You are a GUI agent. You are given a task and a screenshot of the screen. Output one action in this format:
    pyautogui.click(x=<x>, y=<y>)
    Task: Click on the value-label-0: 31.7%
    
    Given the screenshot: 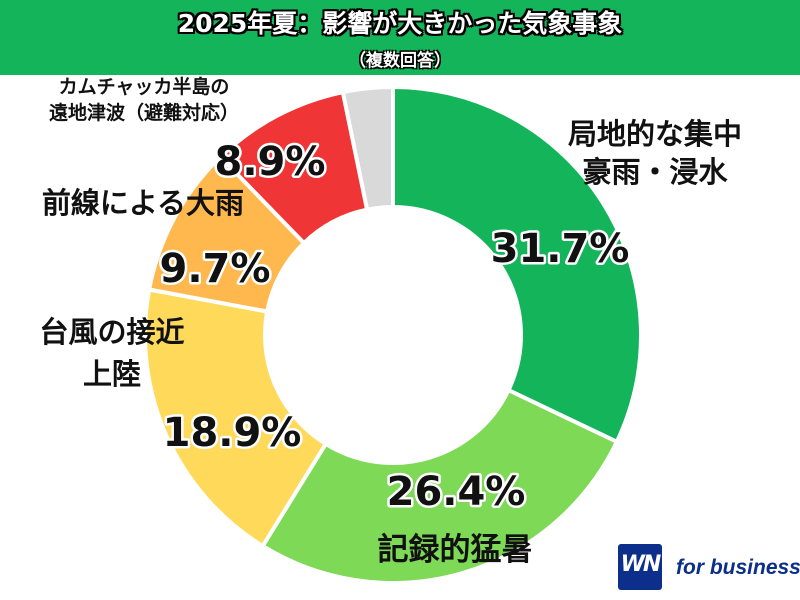 What is the action you would take?
    pyautogui.click(x=560, y=249)
    